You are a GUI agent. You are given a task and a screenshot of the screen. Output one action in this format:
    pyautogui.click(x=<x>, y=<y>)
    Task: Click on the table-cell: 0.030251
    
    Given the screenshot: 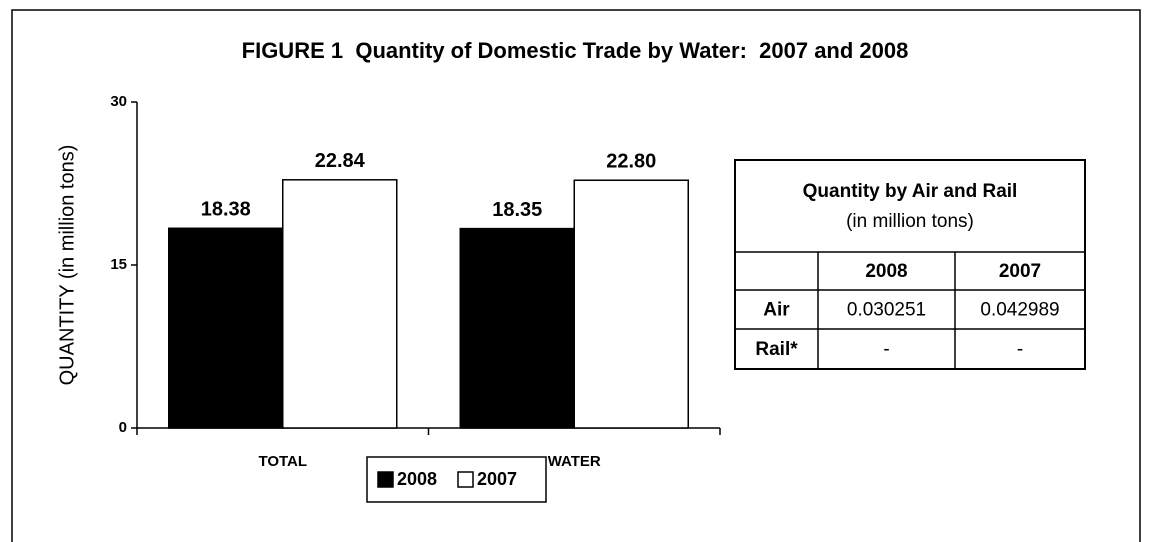 What is the action you would take?
    pyautogui.click(x=886, y=310)
    